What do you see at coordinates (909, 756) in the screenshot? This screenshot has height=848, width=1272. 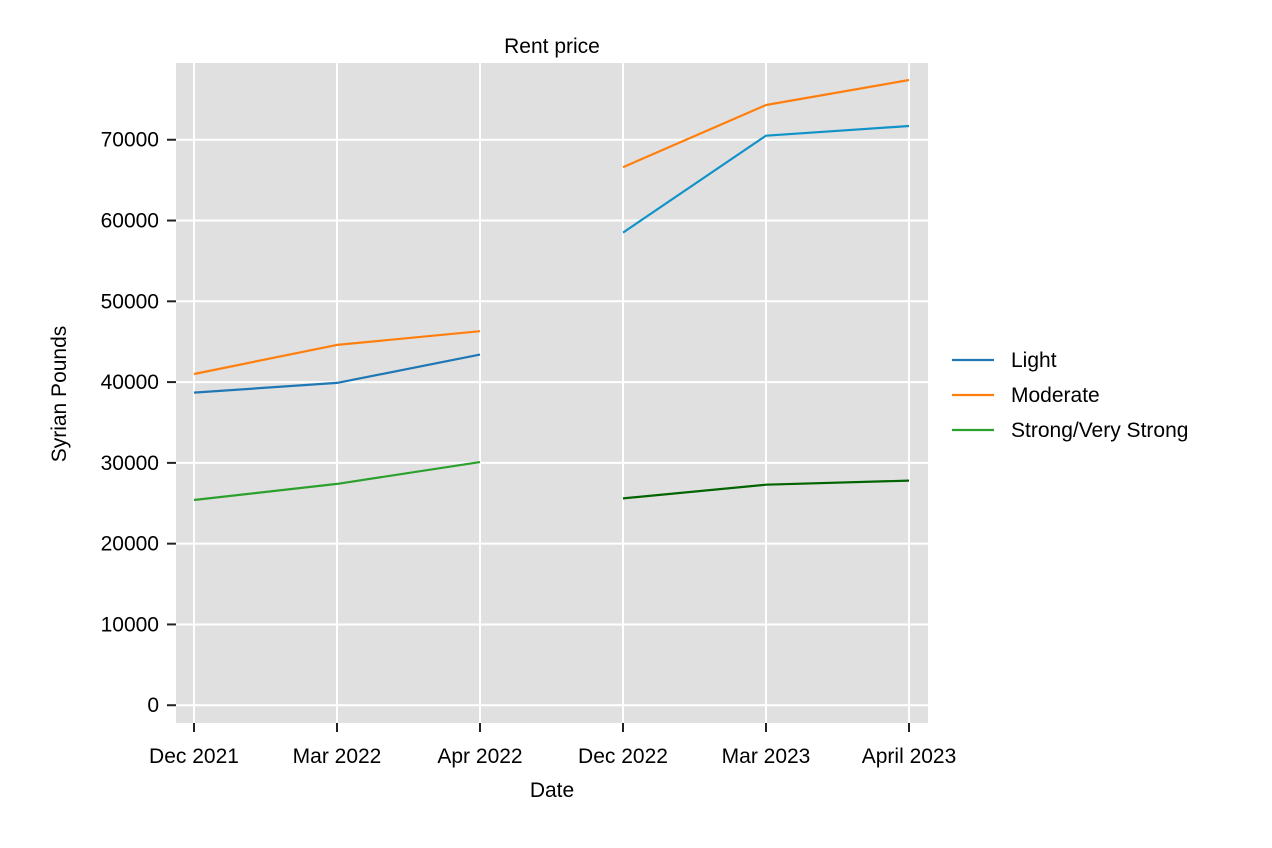 I see `x-tick-label: April 2023` at bounding box center [909, 756].